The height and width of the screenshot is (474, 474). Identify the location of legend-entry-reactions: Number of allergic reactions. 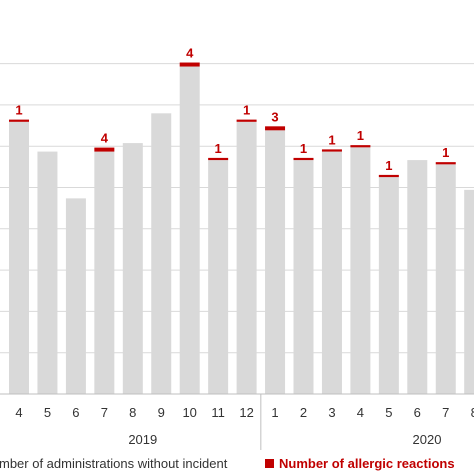
(367, 463).